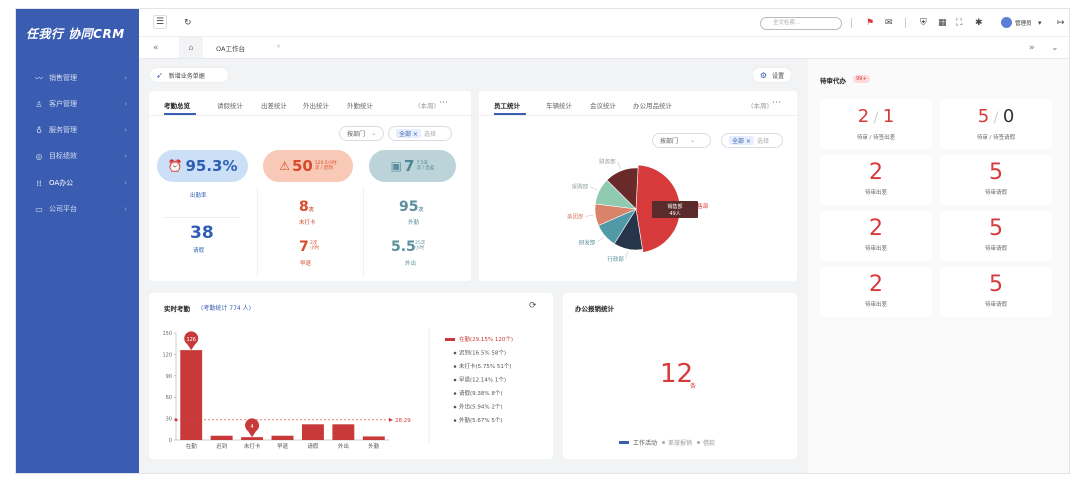 This screenshot has width=1080, height=483. I want to click on todo-card-leave-pending-sign: 5 / 0 待审 / 待签请假, so click(996, 124).